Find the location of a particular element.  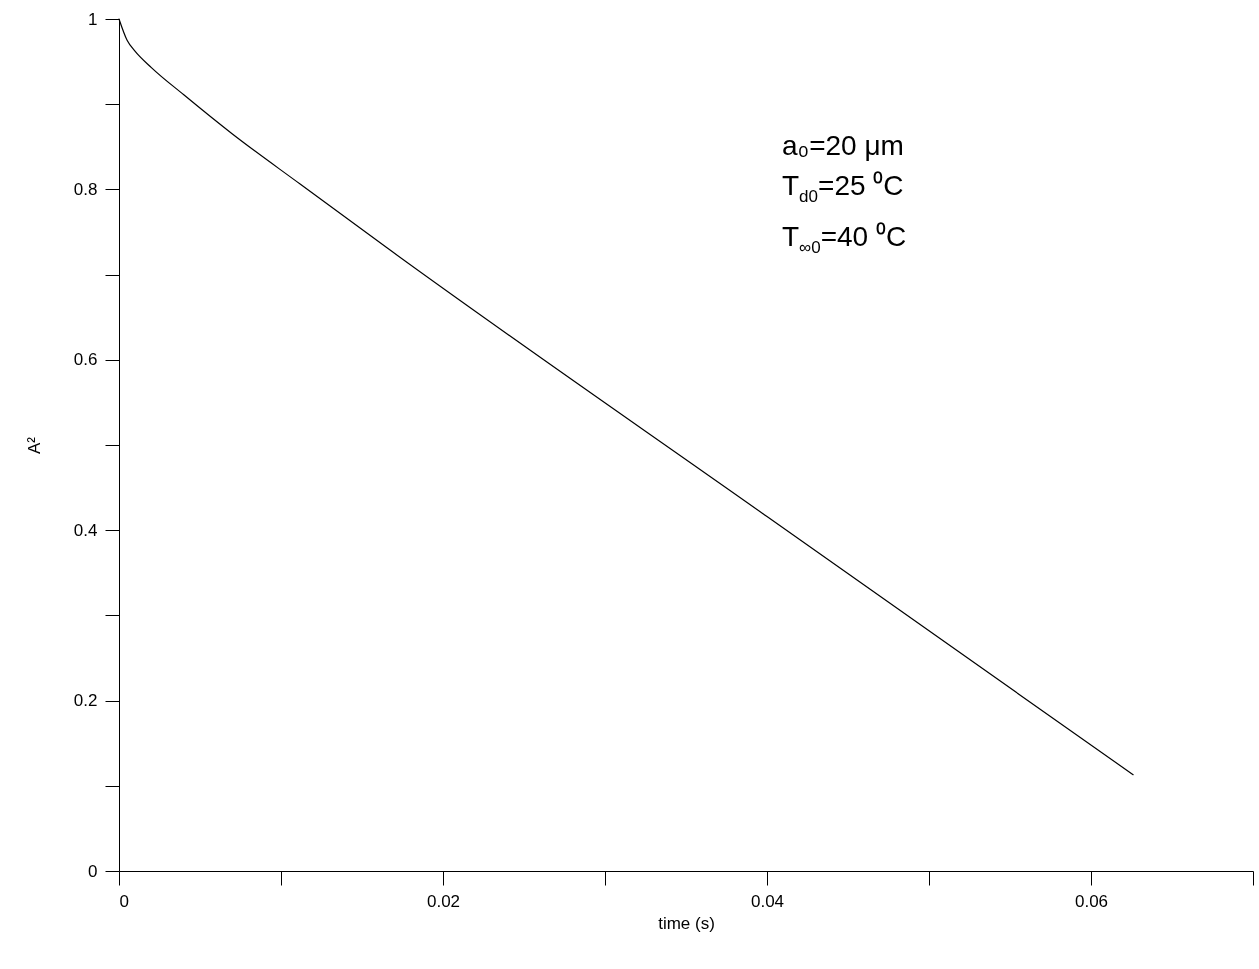

x-tick-label: 0.04 is located at coordinates (767, 901).